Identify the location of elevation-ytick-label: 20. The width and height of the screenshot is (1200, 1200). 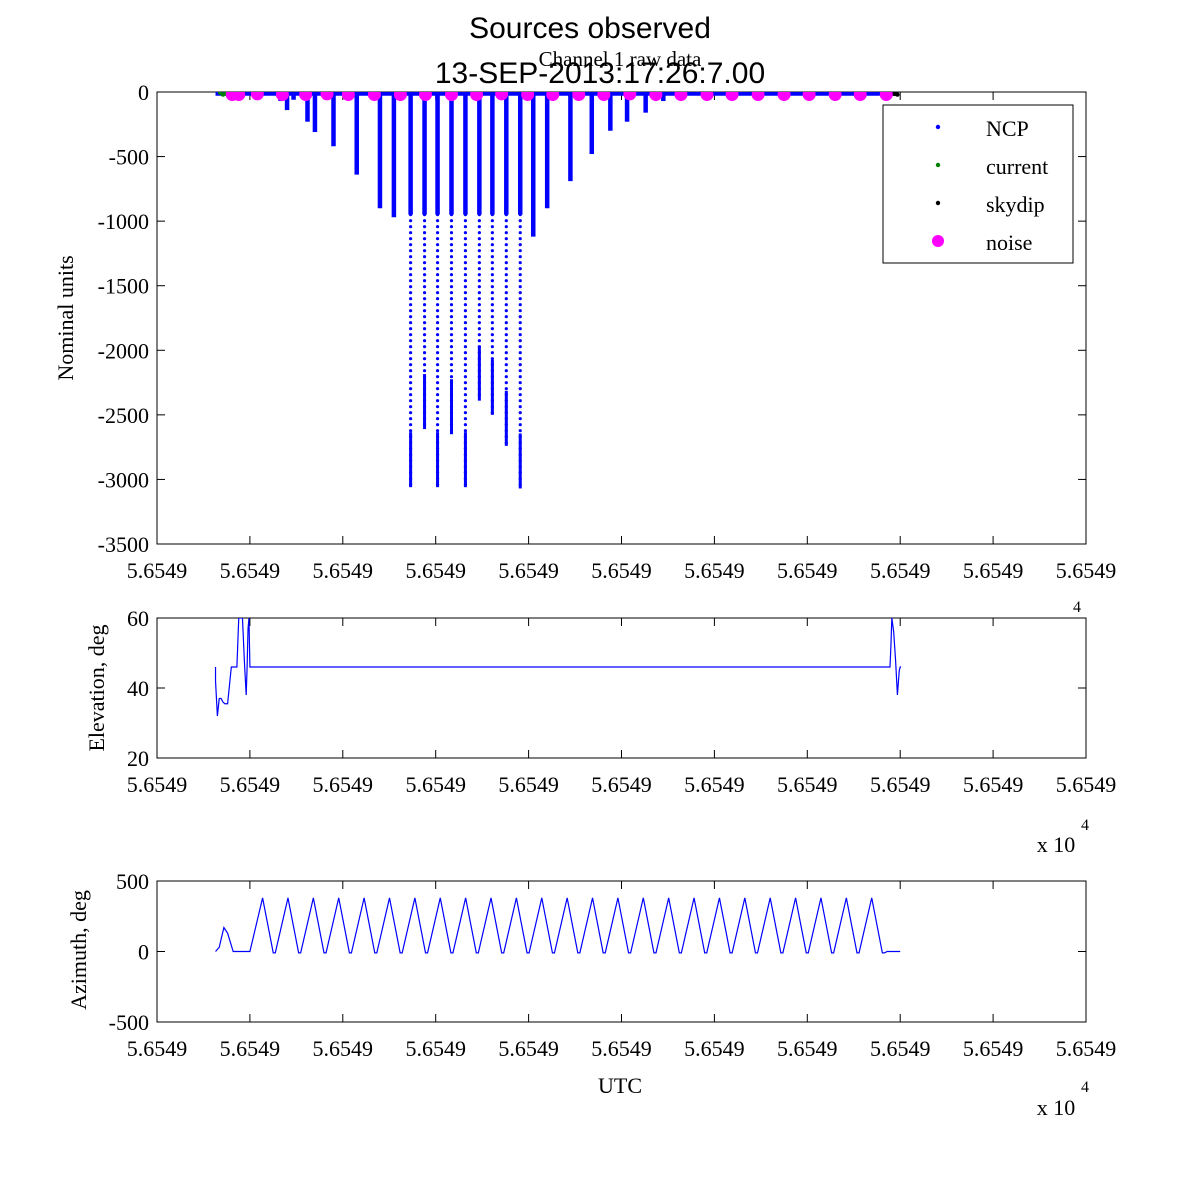
(138, 758).